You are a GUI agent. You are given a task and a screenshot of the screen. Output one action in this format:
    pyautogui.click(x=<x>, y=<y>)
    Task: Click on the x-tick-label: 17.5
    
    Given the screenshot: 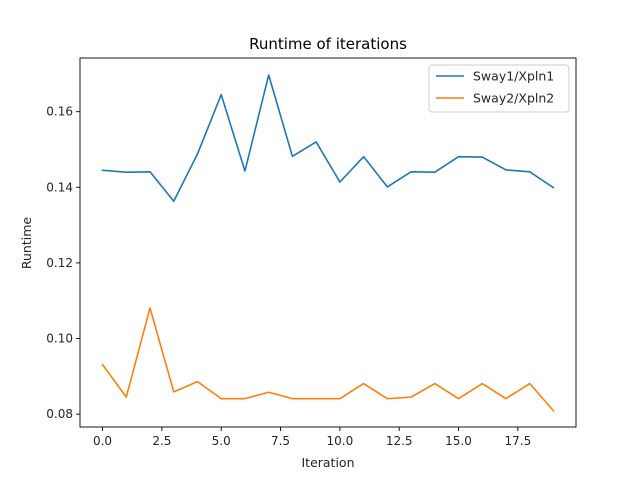 What is the action you would take?
    pyautogui.click(x=517, y=441)
    